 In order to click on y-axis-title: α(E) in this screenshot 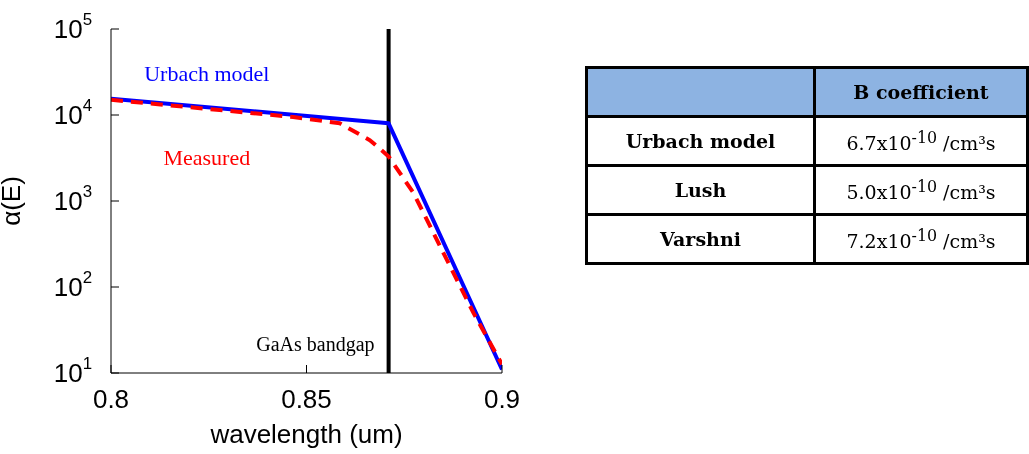, I will do `click(13, 201)`.